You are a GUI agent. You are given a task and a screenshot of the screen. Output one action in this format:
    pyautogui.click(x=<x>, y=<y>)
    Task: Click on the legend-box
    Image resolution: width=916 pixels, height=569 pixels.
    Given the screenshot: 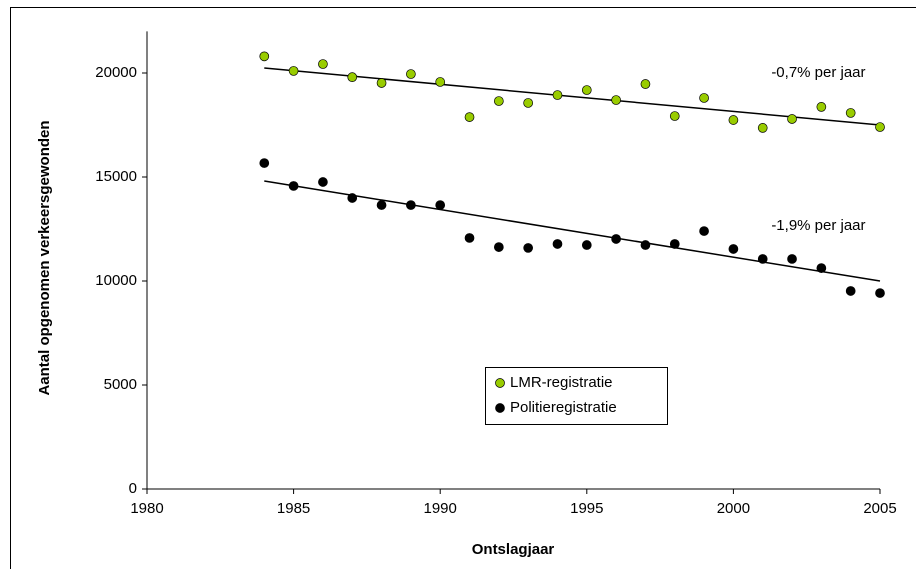 What is the action you would take?
    pyautogui.click(x=576, y=396)
    